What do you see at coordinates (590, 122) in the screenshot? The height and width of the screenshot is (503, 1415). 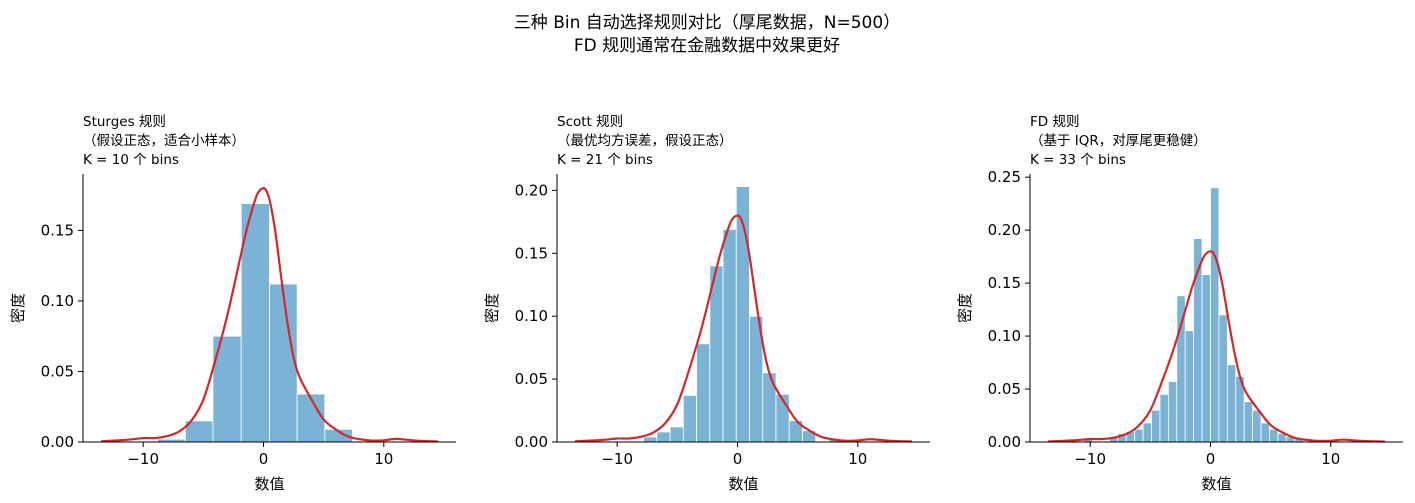 I see `panel-title-line-1: Scott 规则` at bounding box center [590, 122].